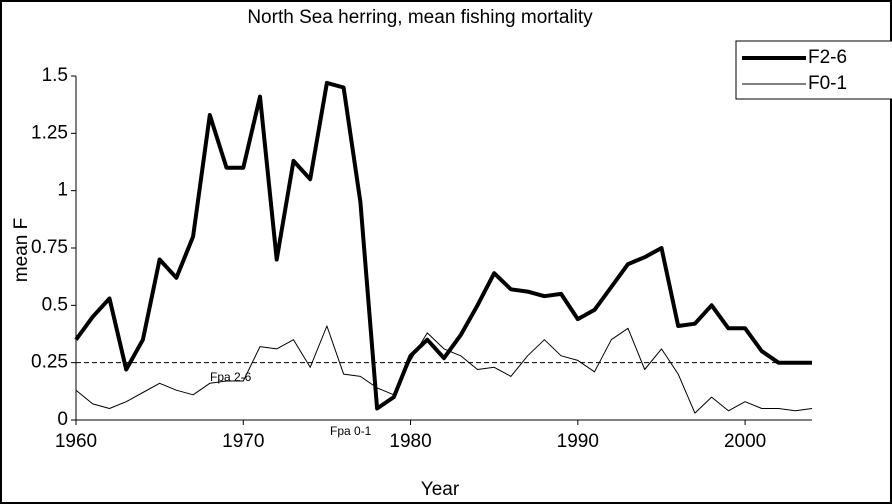 This screenshot has height=504, width=892. I want to click on y-tick-label: 0.5, so click(55, 304).